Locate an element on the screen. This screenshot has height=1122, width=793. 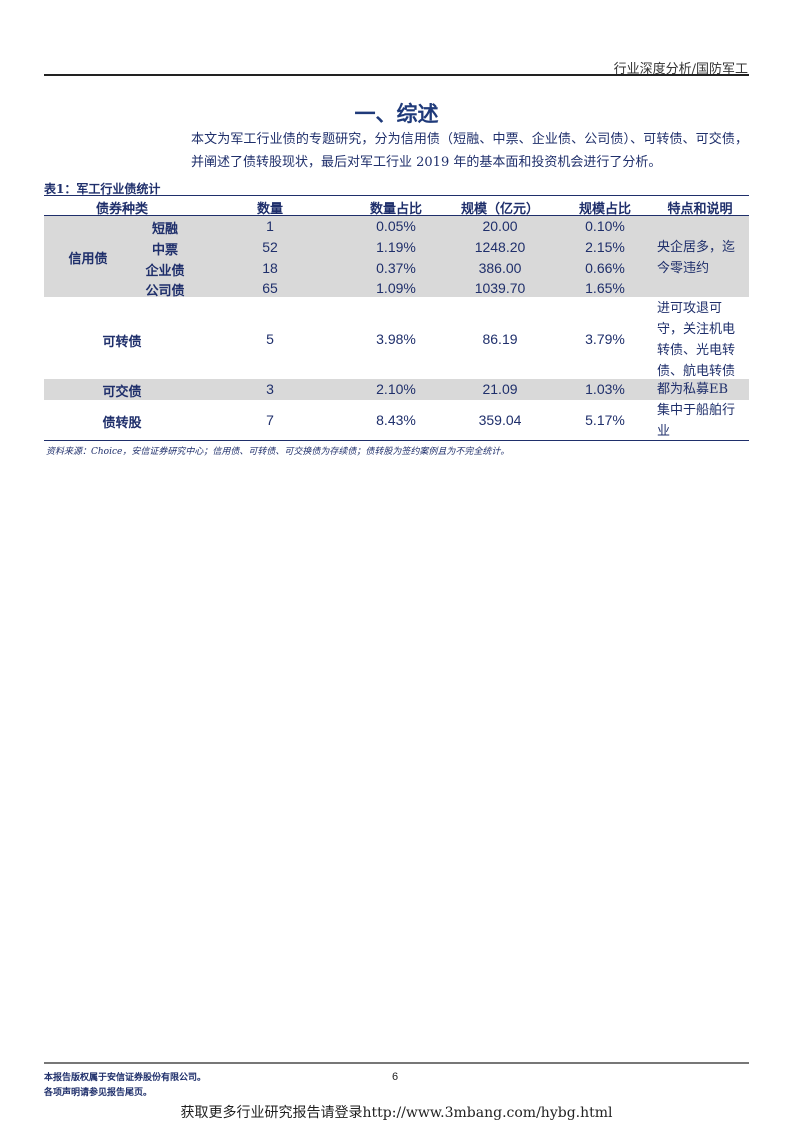
row-scale-pct: 0.66% is located at coordinates (605, 268).